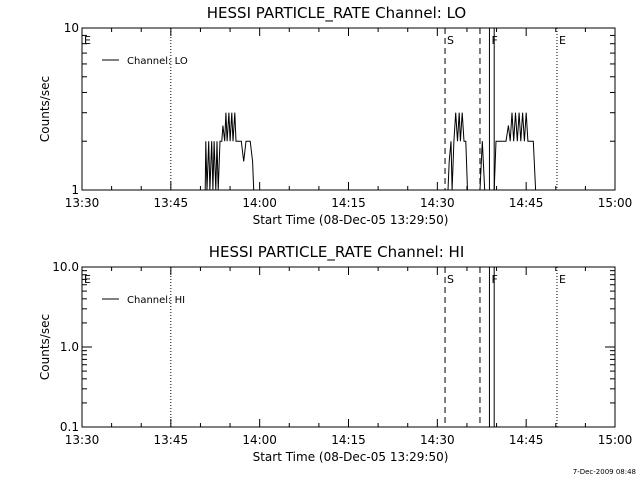  I want to click on x-tick-label-hi: 13:45, so click(171, 440).